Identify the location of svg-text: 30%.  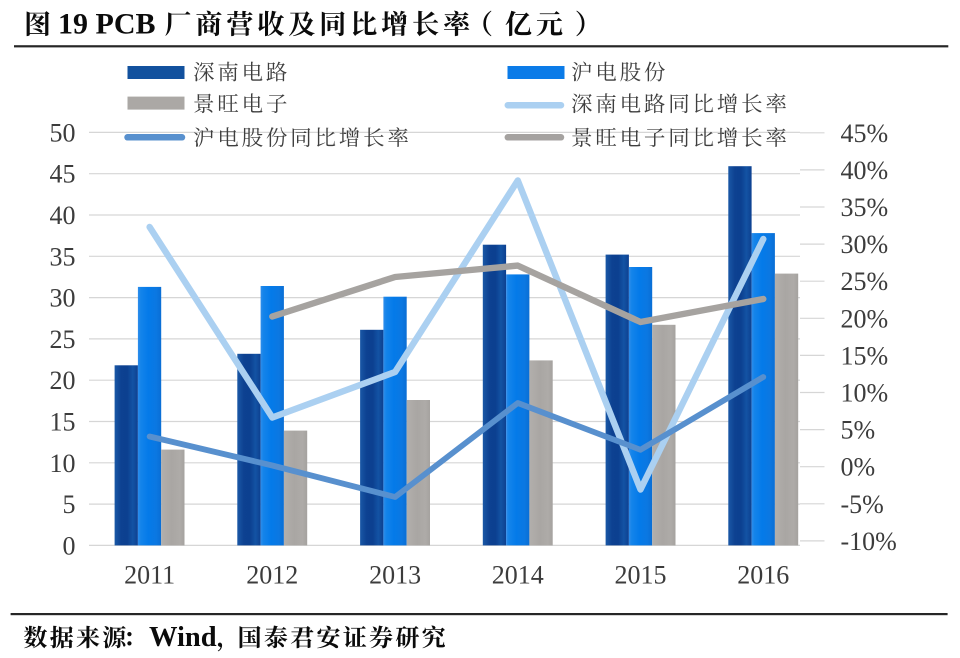
(865, 244).